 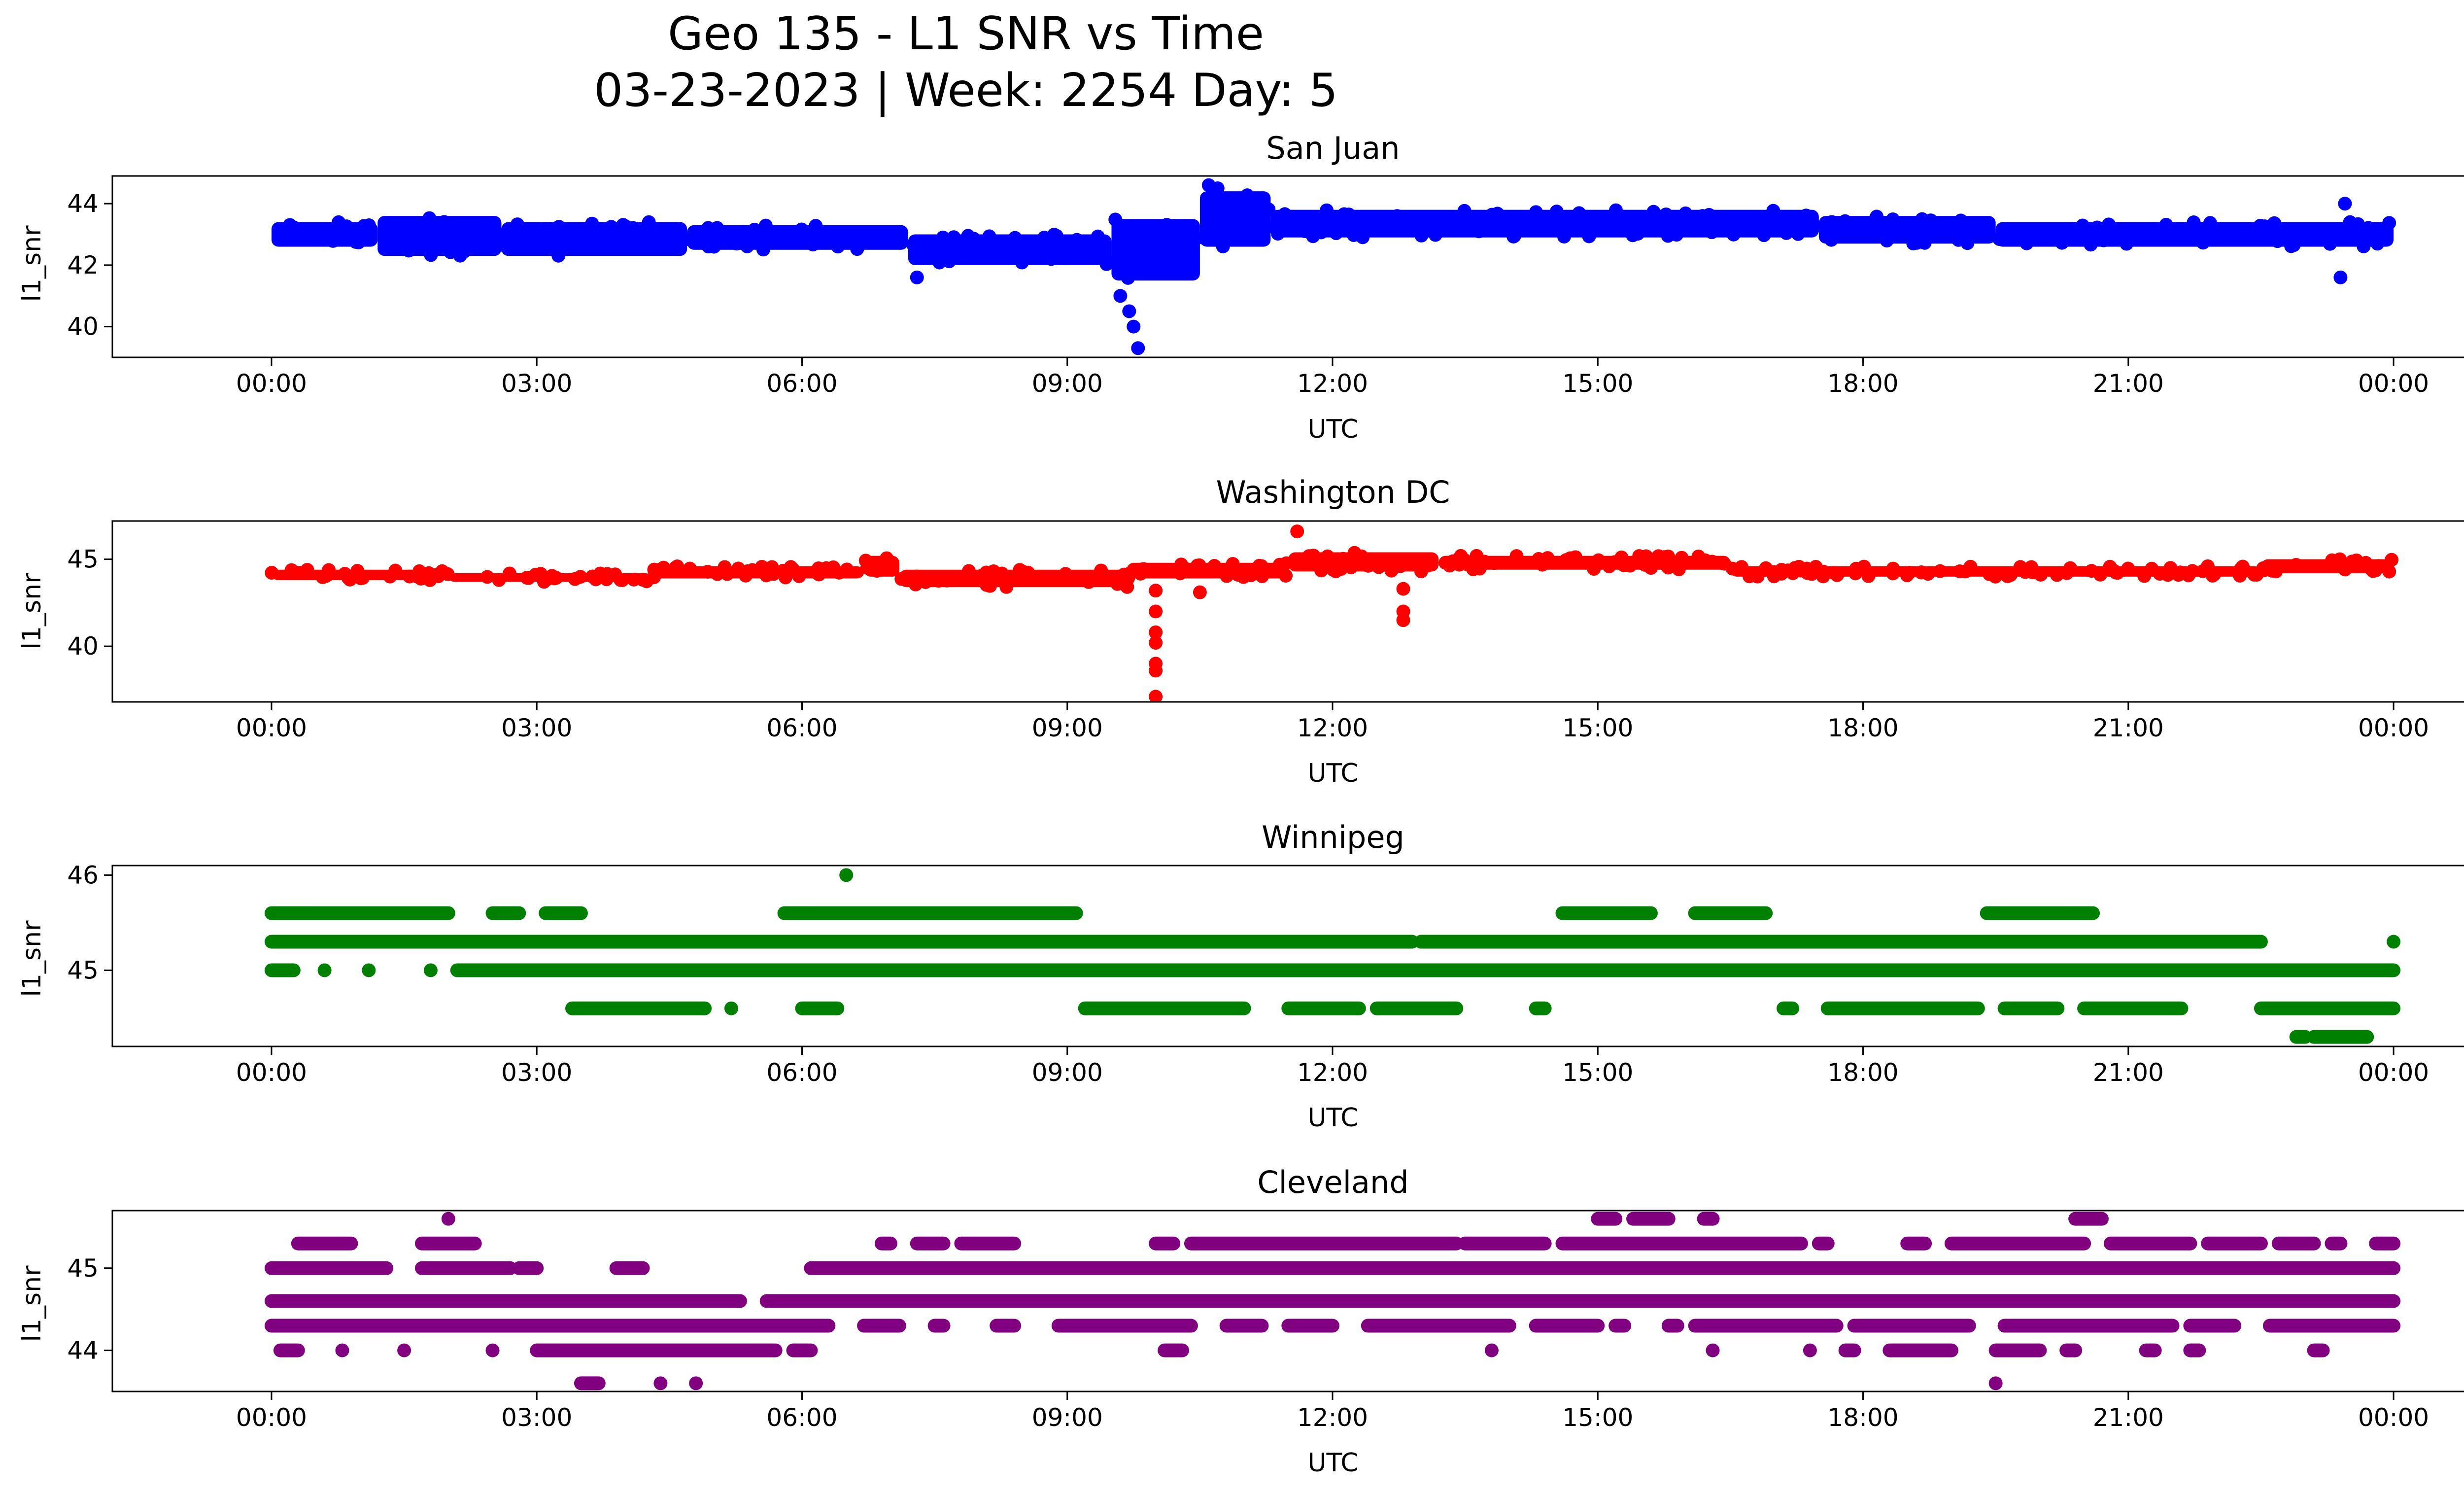 I want to click on x-tick-label: 03:00, so click(x=536, y=383).